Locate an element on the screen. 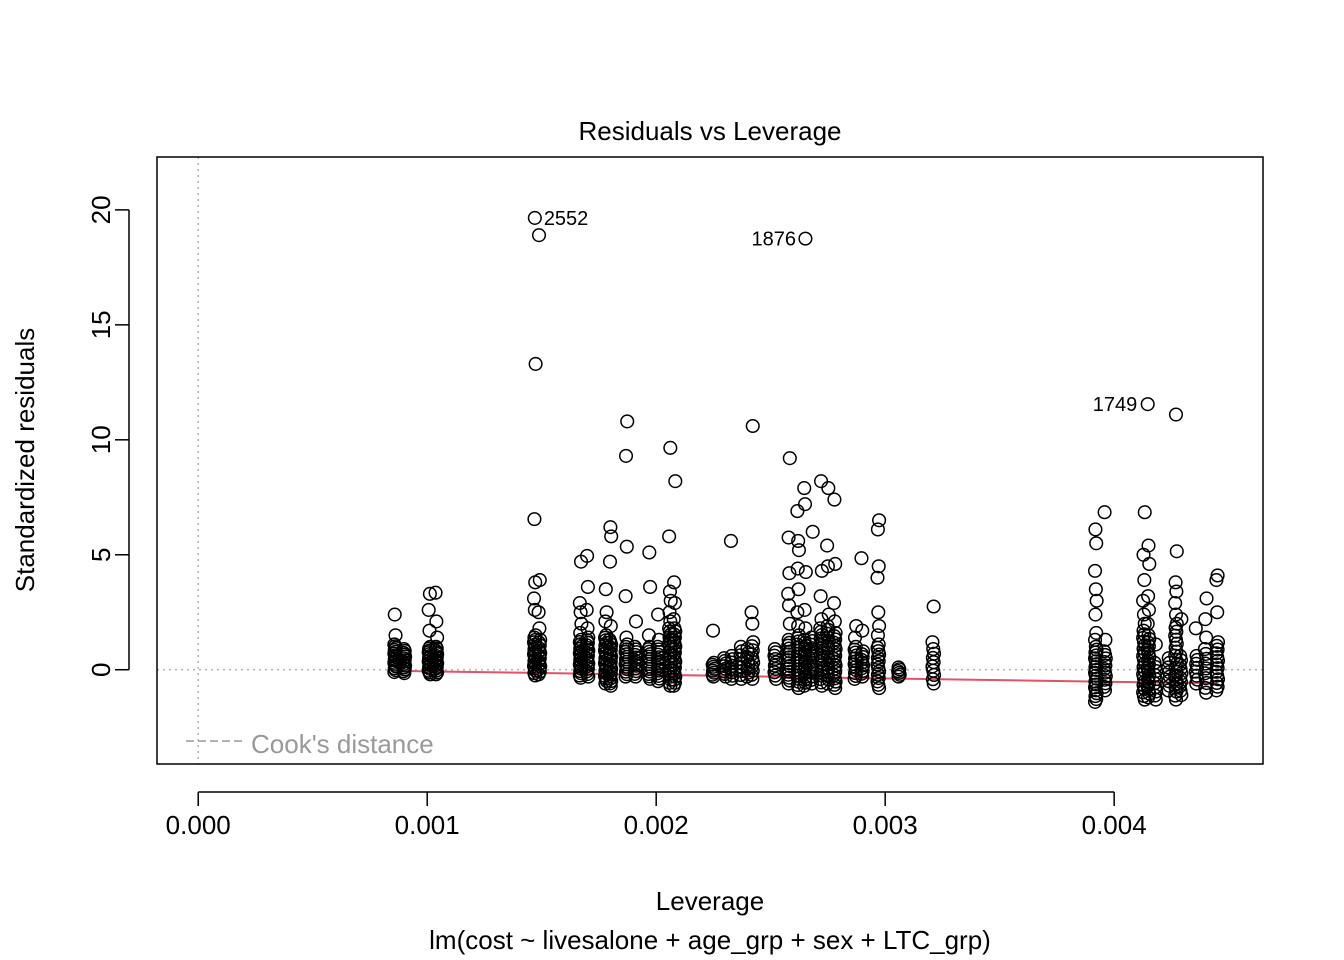 This screenshot has width=1344, height=960. x-axis: 0.000 0.001 0.002 0.003 0.004 is located at coordinates (656, 815).